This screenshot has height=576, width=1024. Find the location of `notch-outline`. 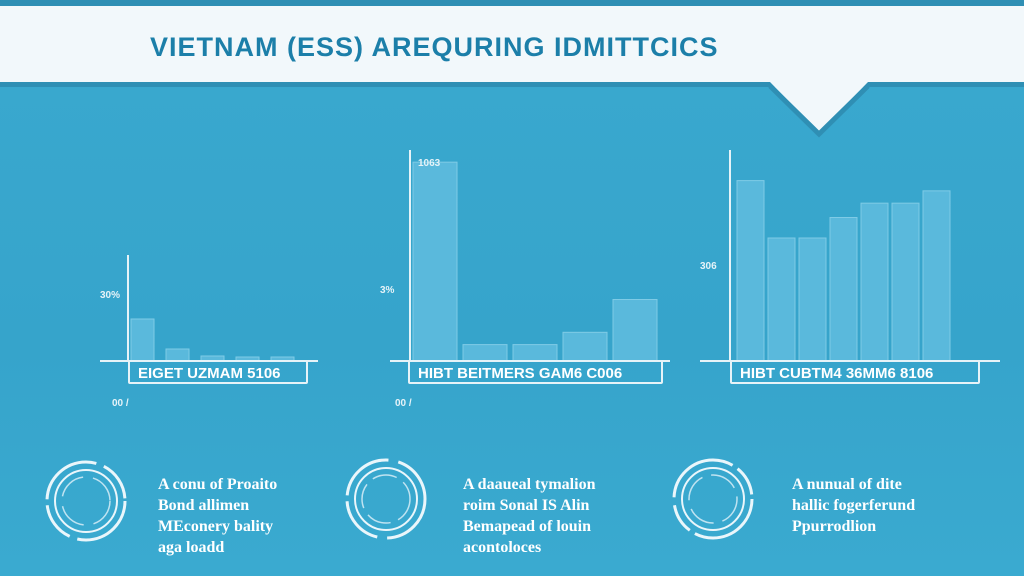

notch-outline is located at coordinates (819, 111).